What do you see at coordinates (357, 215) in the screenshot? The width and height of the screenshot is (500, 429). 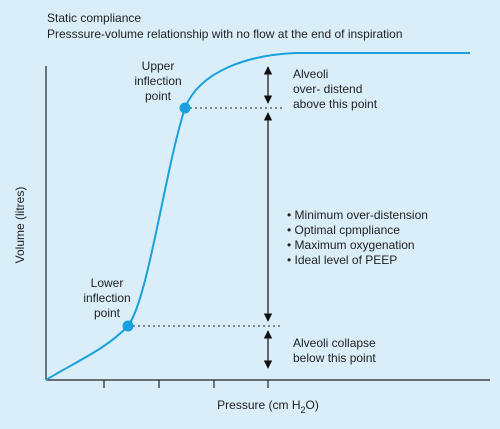 I see `bullet: • Minimum over-distension` at bounding box center [357, 215].